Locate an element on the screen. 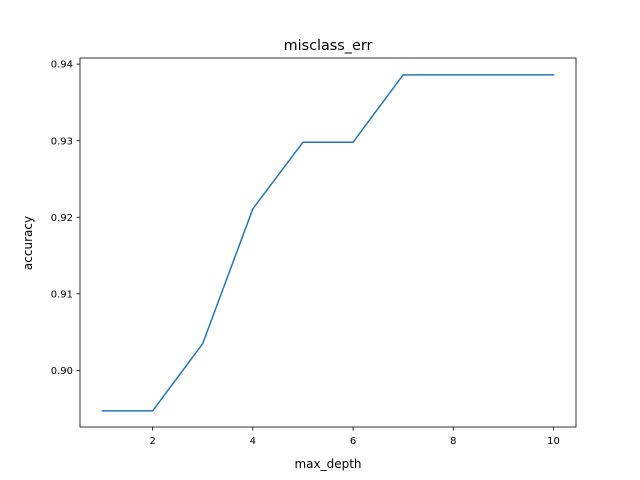  x-tick-label: 2 is located at coordinates (152, 441).